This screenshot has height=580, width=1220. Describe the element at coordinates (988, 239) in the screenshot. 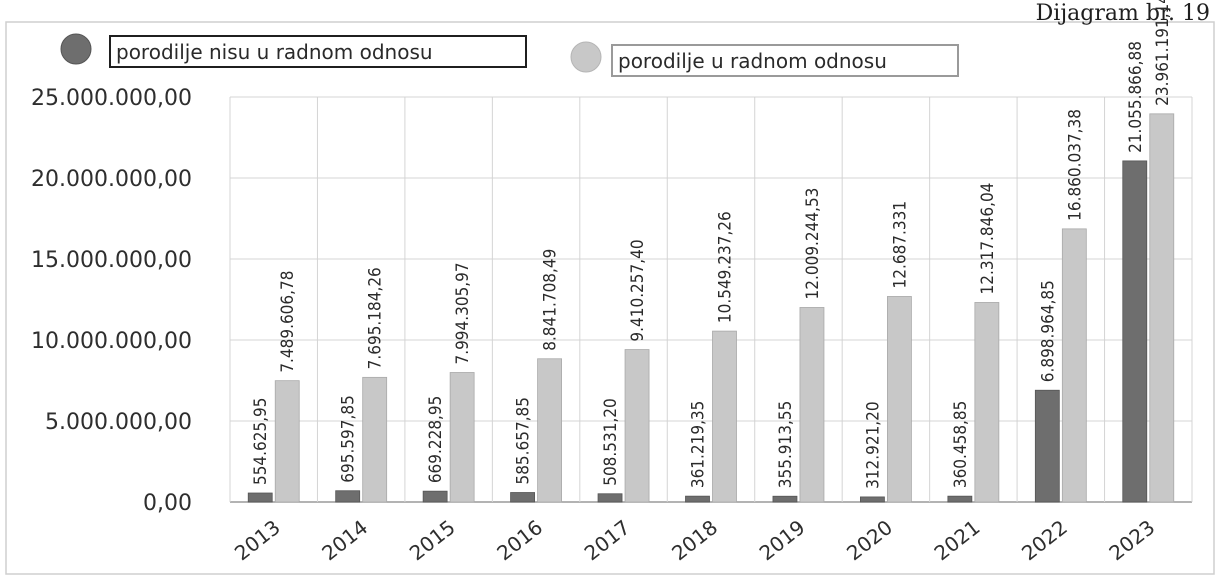

I see `data-label: 12.317.846,04` at that location.